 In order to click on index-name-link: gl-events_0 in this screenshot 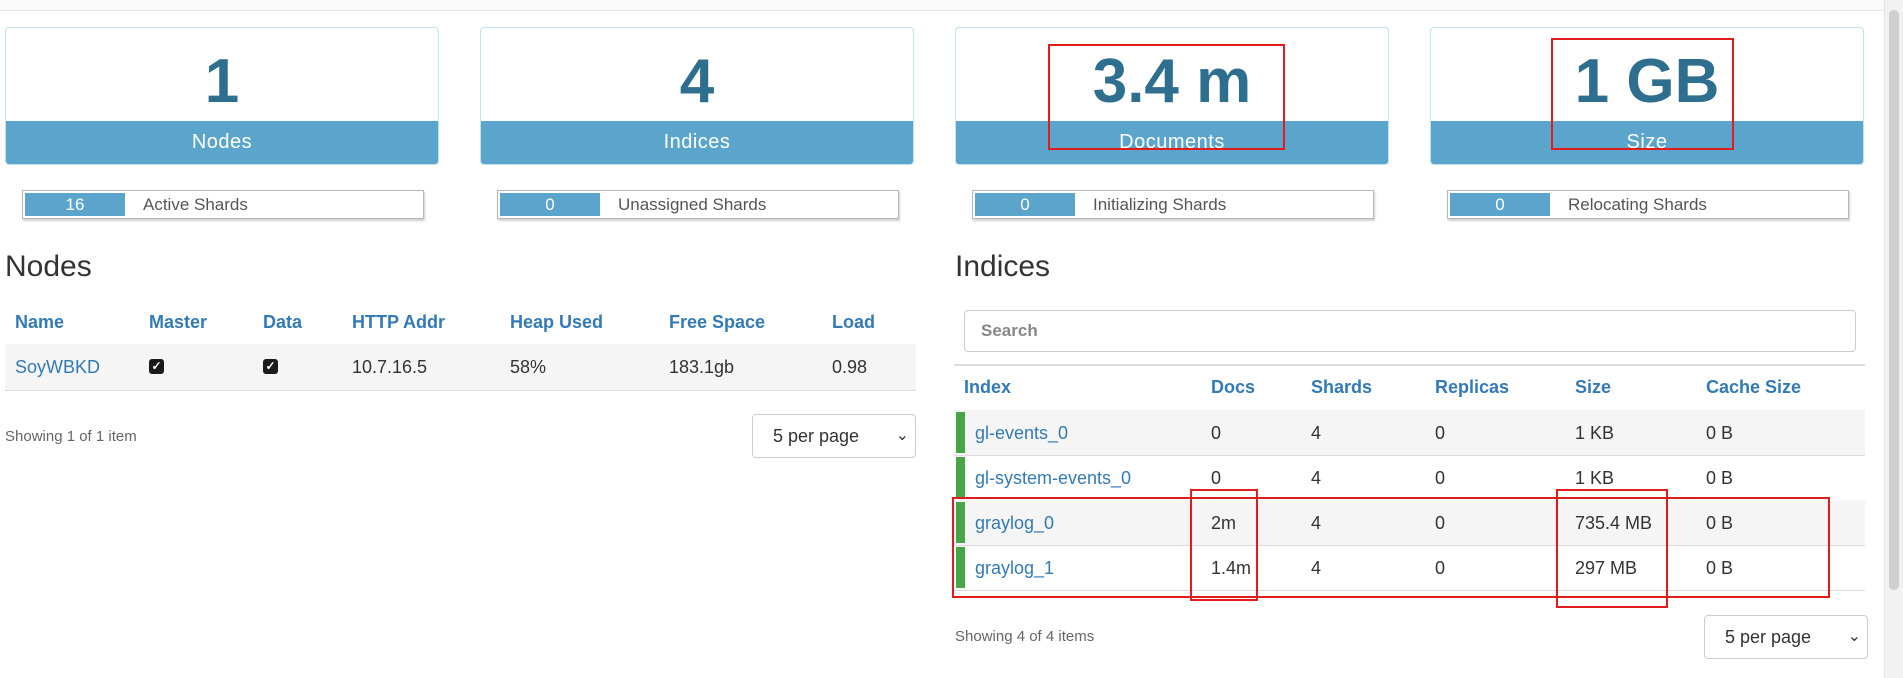, I will do `click(1022, 433)`.